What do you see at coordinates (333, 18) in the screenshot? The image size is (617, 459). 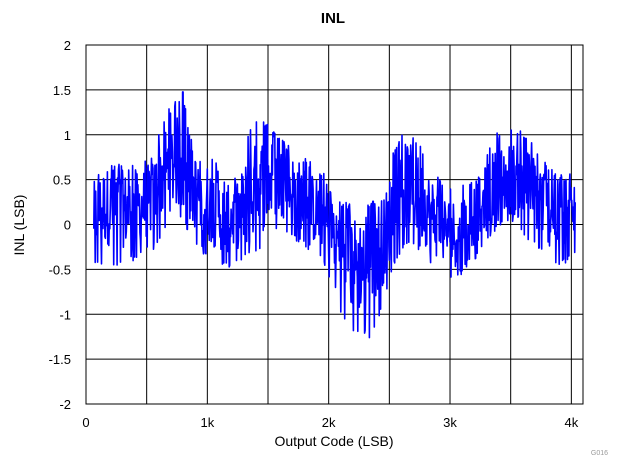 I see `chart-title: INL` at bounding box center [333, 18].